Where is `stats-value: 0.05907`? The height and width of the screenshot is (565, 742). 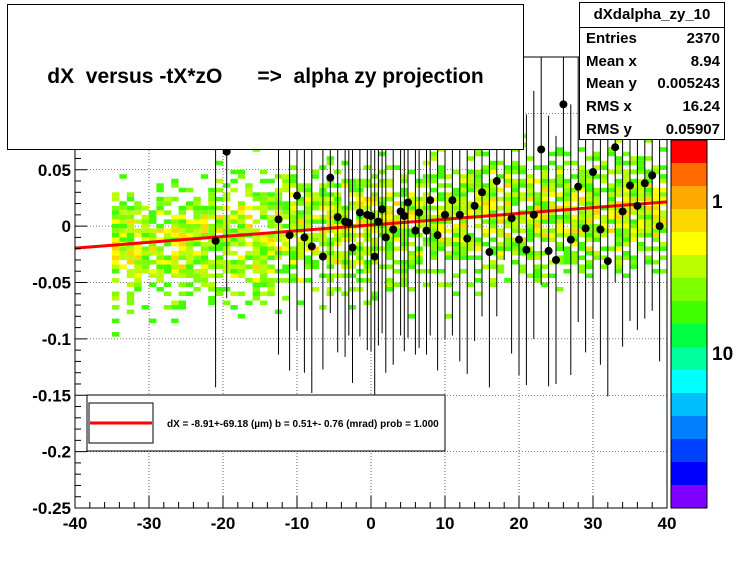 stats-value: 0.05907 is located at coordinates (692, 129).